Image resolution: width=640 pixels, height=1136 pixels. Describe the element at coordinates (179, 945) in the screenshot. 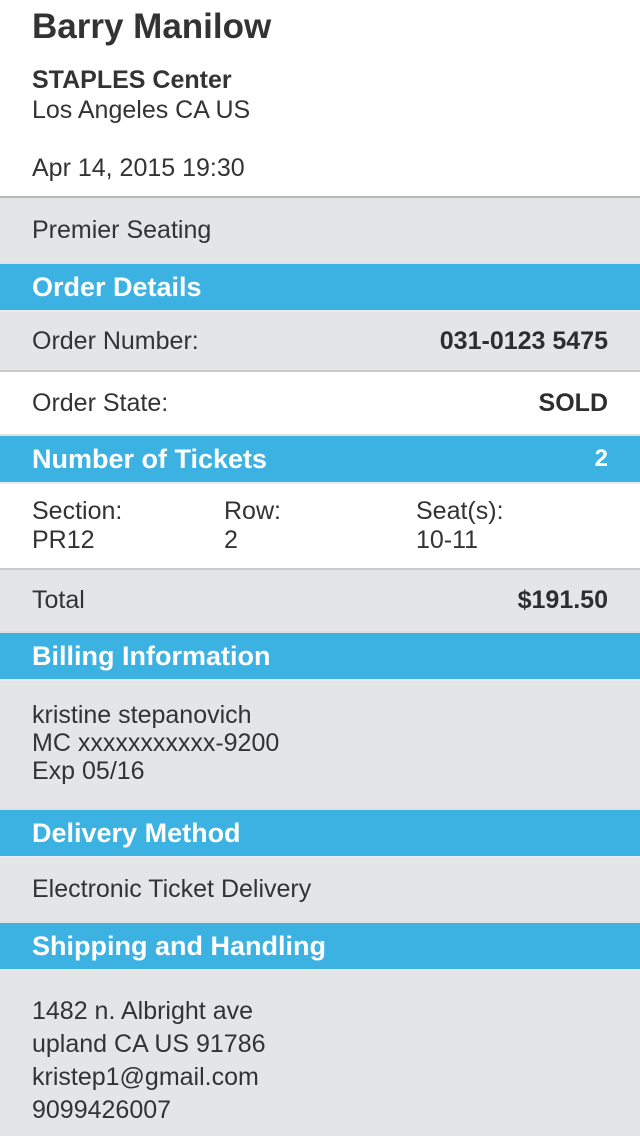

I see `shipping-handling-title: Shipping and Handling` at that location.